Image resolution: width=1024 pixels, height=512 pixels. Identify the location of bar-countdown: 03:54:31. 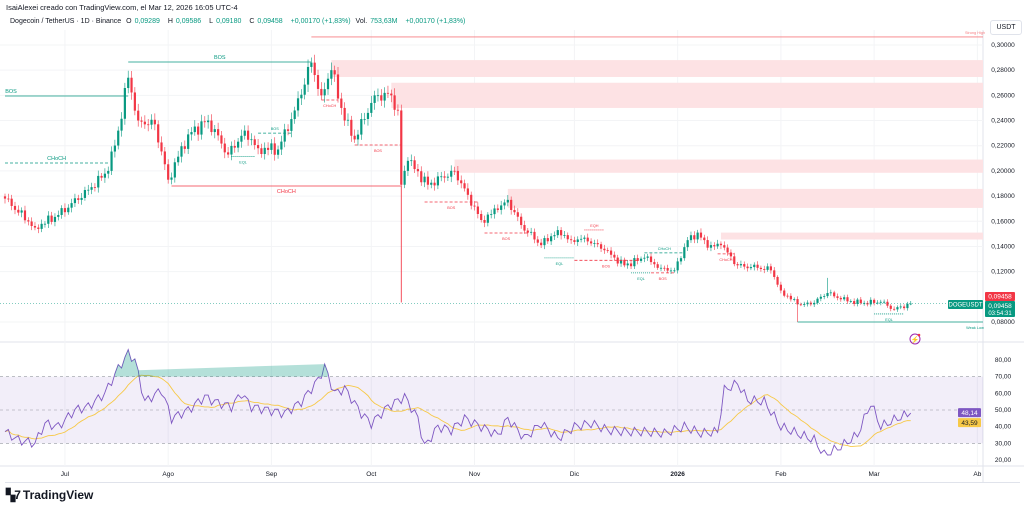
(1000, 314).